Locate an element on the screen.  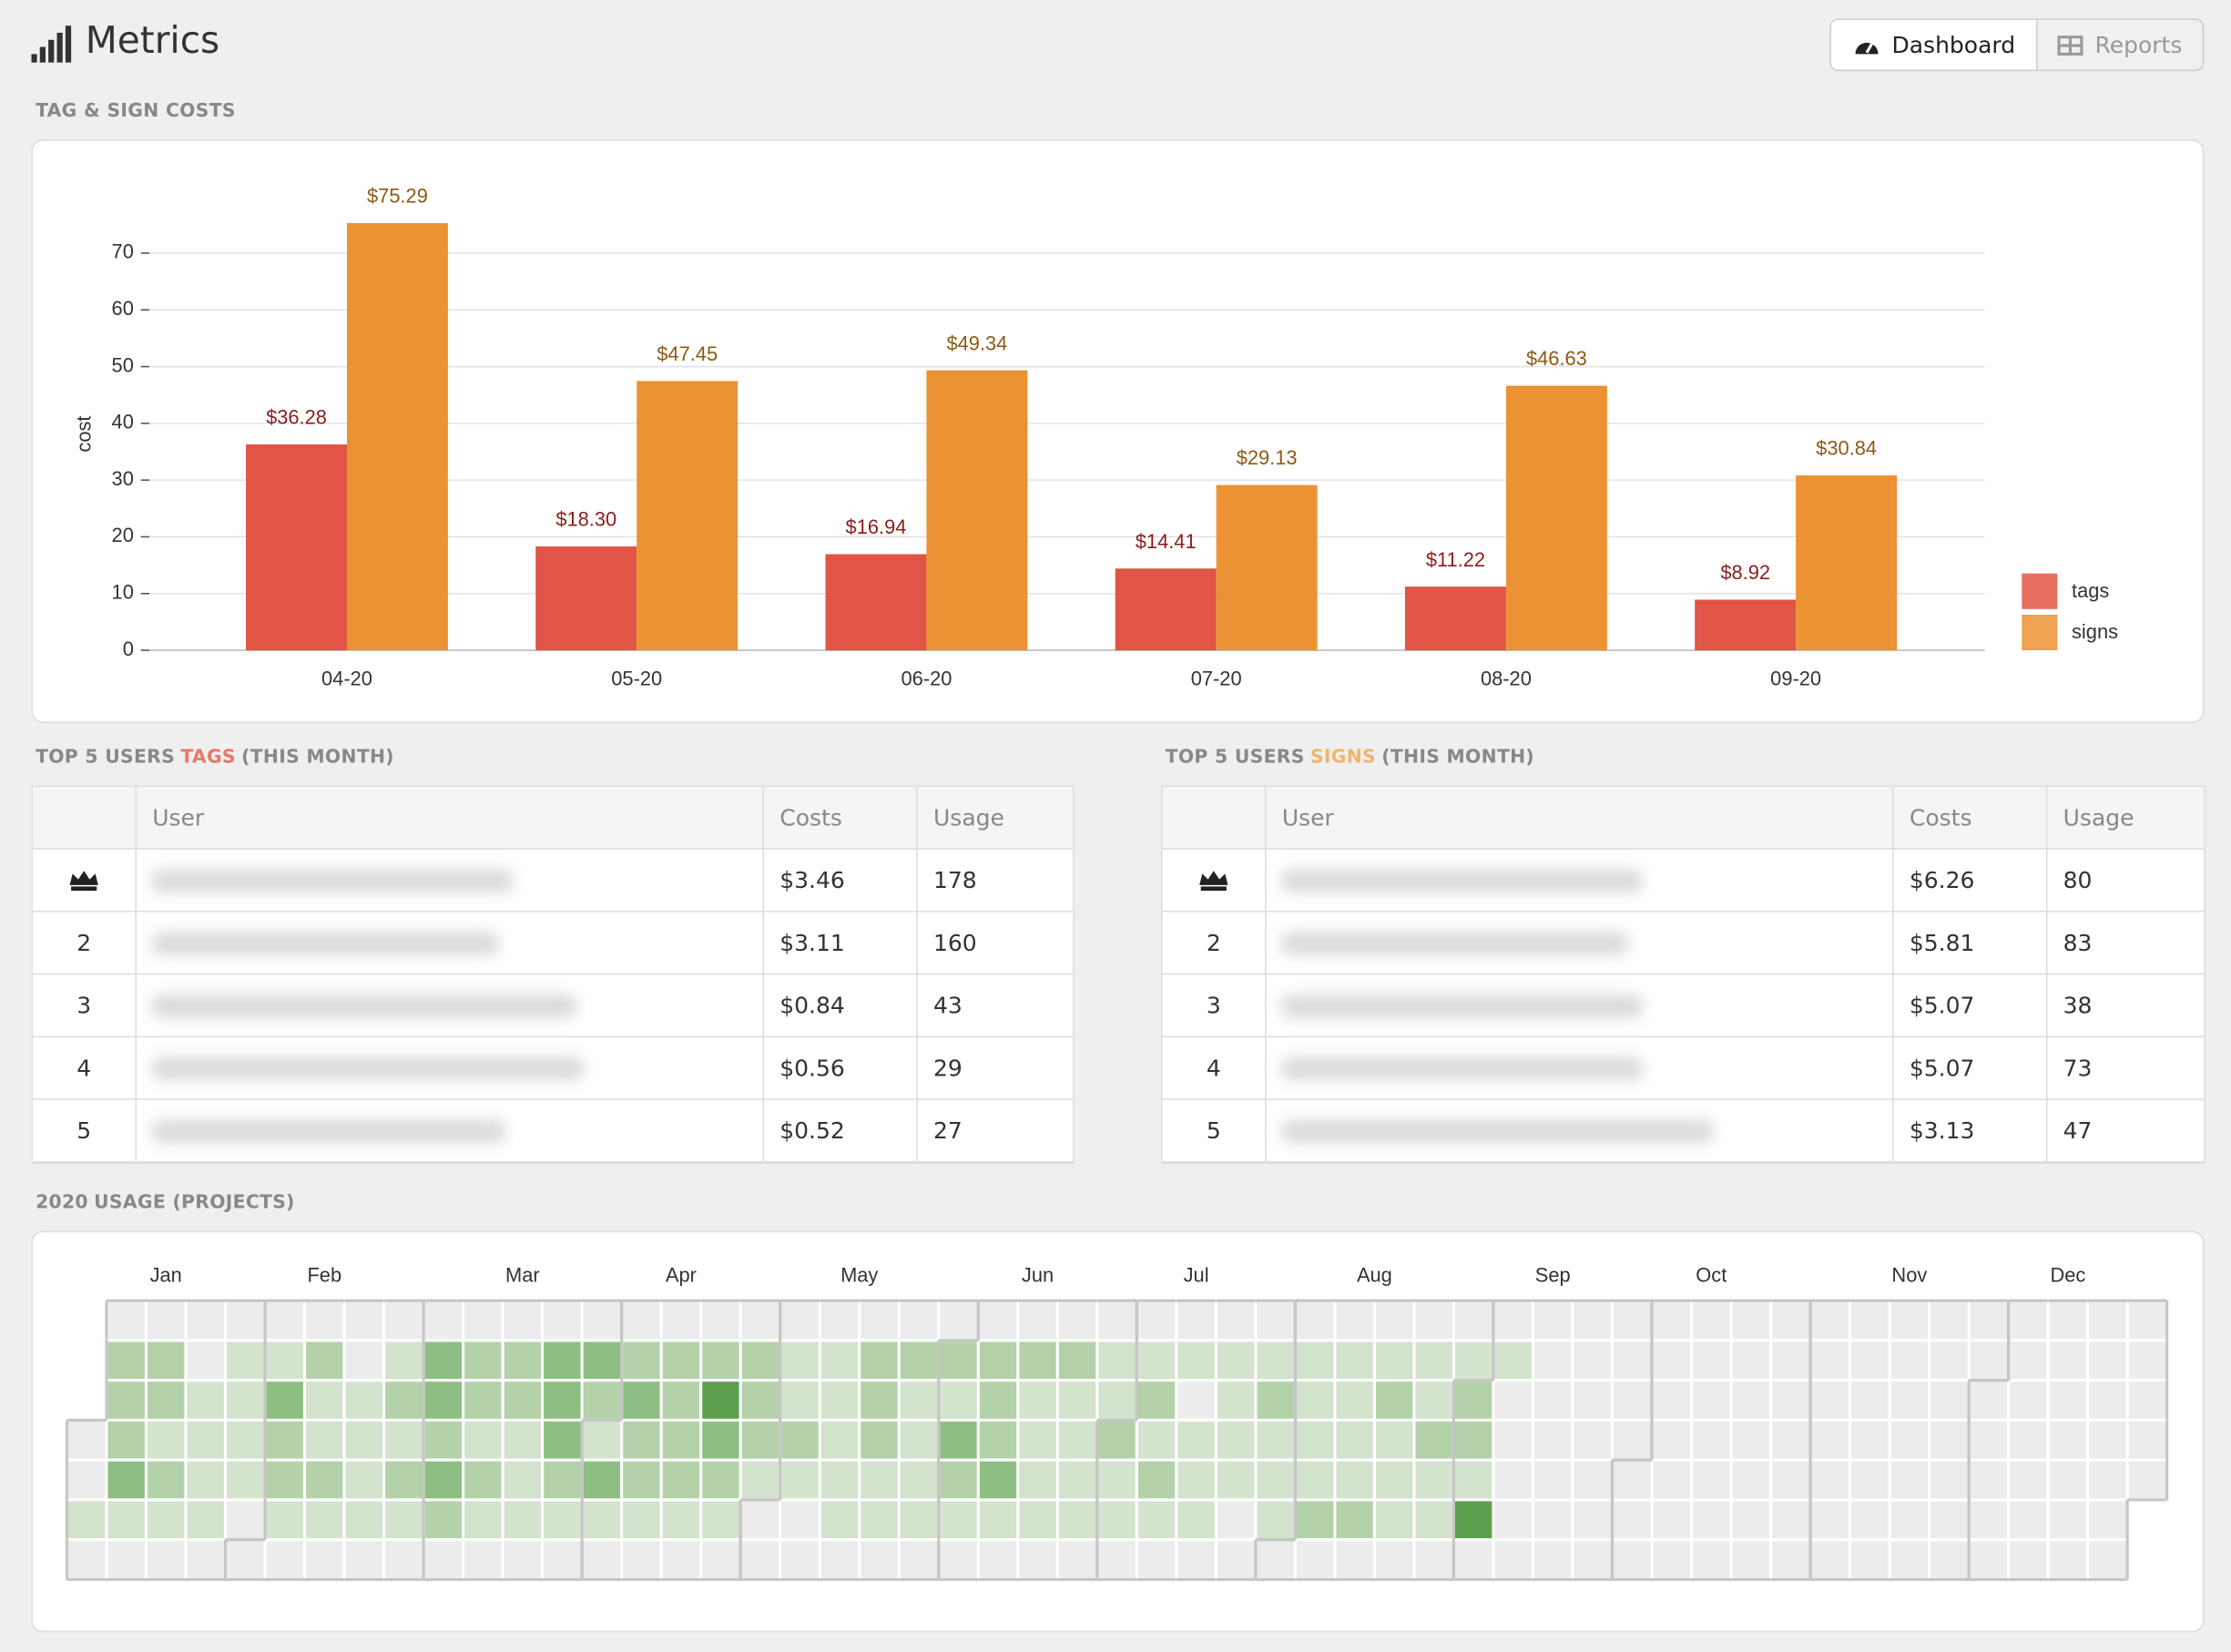
month-label: May is located at coordinates (859, 1274).